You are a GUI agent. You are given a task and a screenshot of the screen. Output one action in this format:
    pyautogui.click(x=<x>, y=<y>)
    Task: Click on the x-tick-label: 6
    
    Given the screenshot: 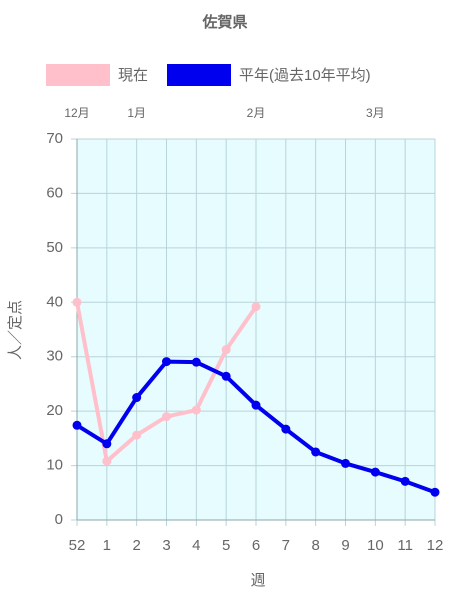 What is the action you would take?
    pyautogui.click(x=256, y=545)
    